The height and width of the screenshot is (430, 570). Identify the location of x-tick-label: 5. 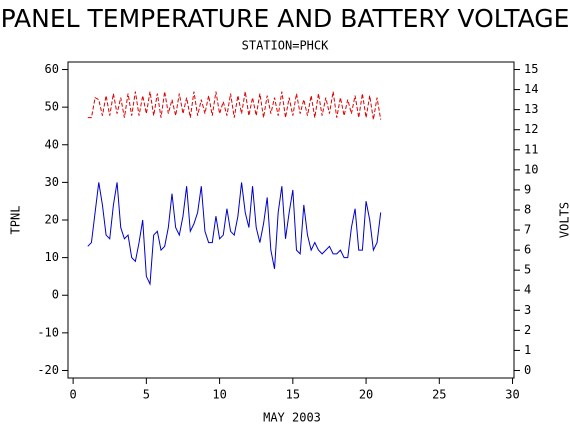
(146, 395).